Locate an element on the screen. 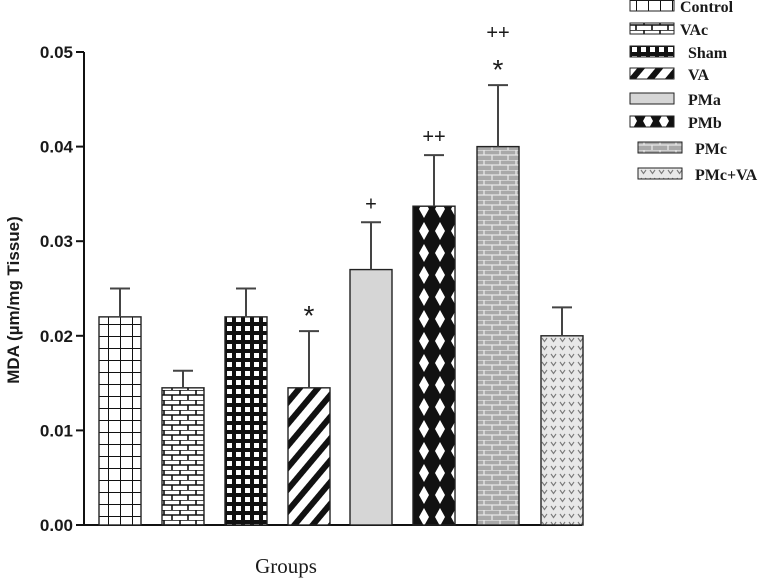 The height and width of the screenshot is (582, 771). y-tick-label: 0.03 is located at coordinates (56, 241).